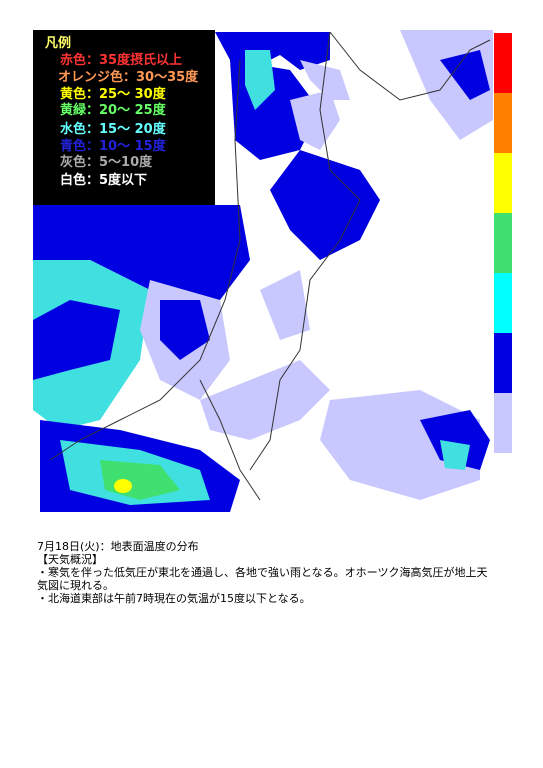 The width and height of the screenshot is (543, 768). I want to click on color-bar, so click(503, 243).